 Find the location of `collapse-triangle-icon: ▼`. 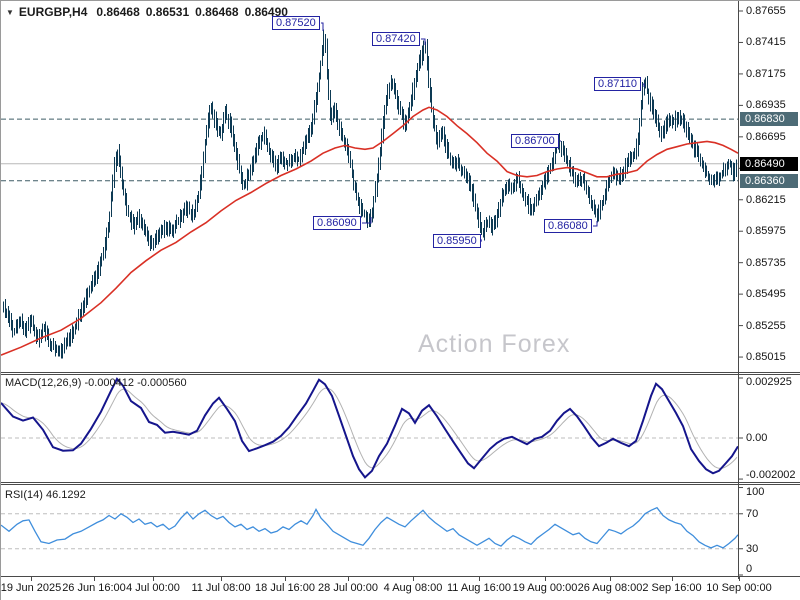

collapse-triangle-icon: ▼ is located at coordinates (10, 12).